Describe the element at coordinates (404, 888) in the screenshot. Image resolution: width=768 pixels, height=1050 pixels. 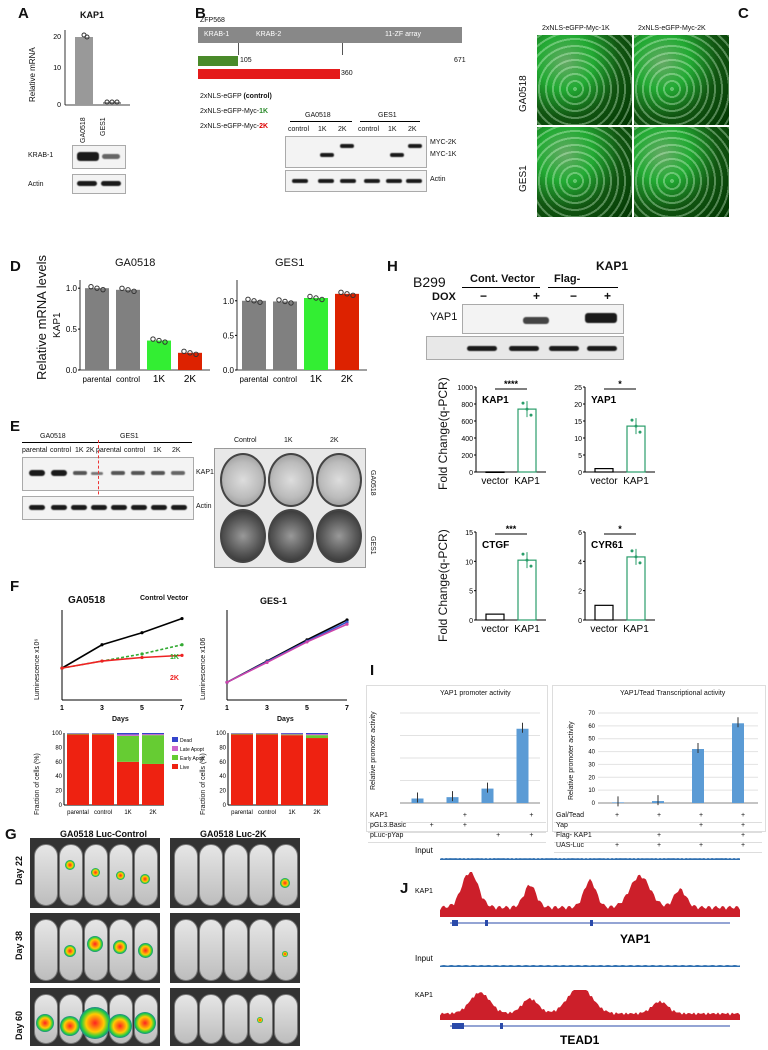
I see `panel-label-j: J` at that location.